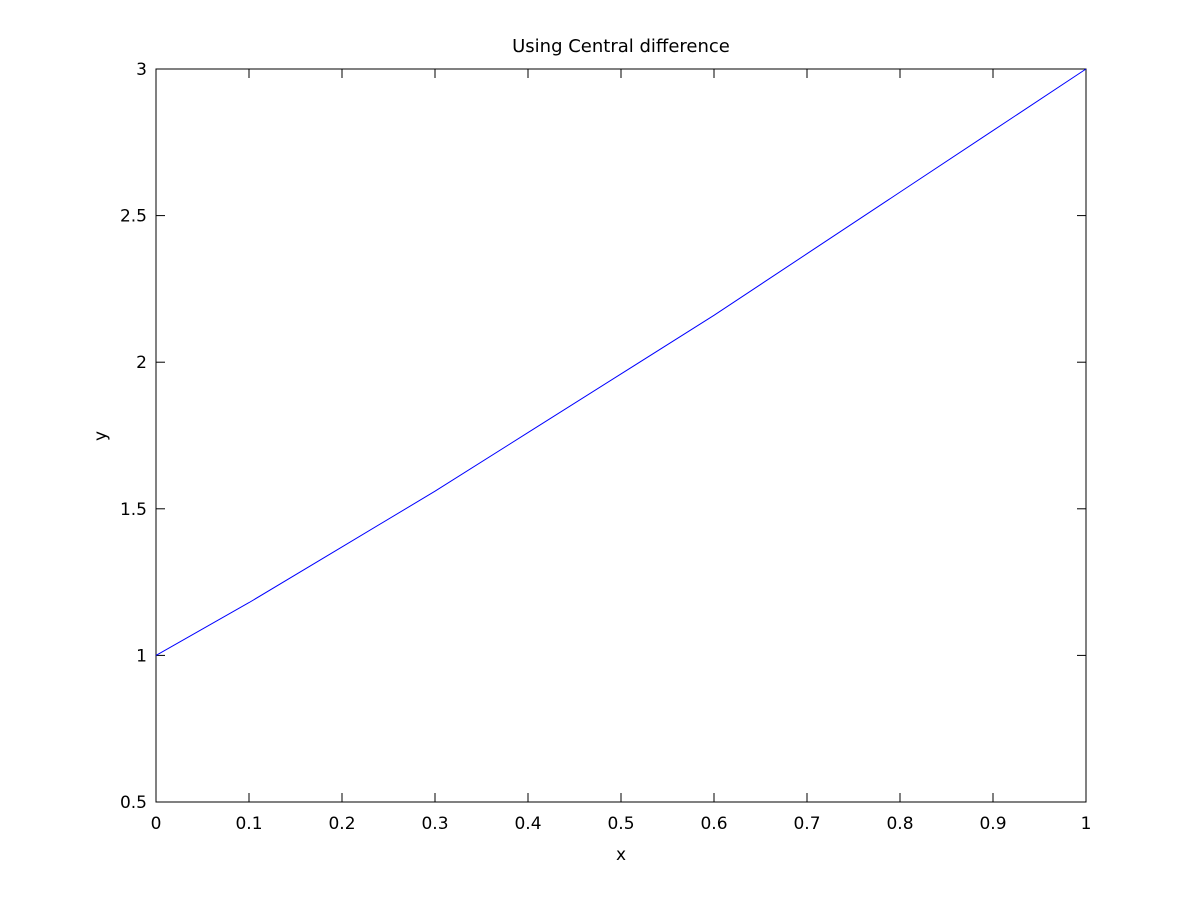 The height and width of the screenshot is (901, 1200). What do you see at coordinates (899, 824) in the screenshot?
I see `x-tick-label: 0.8` at bounding box center [899, 824].